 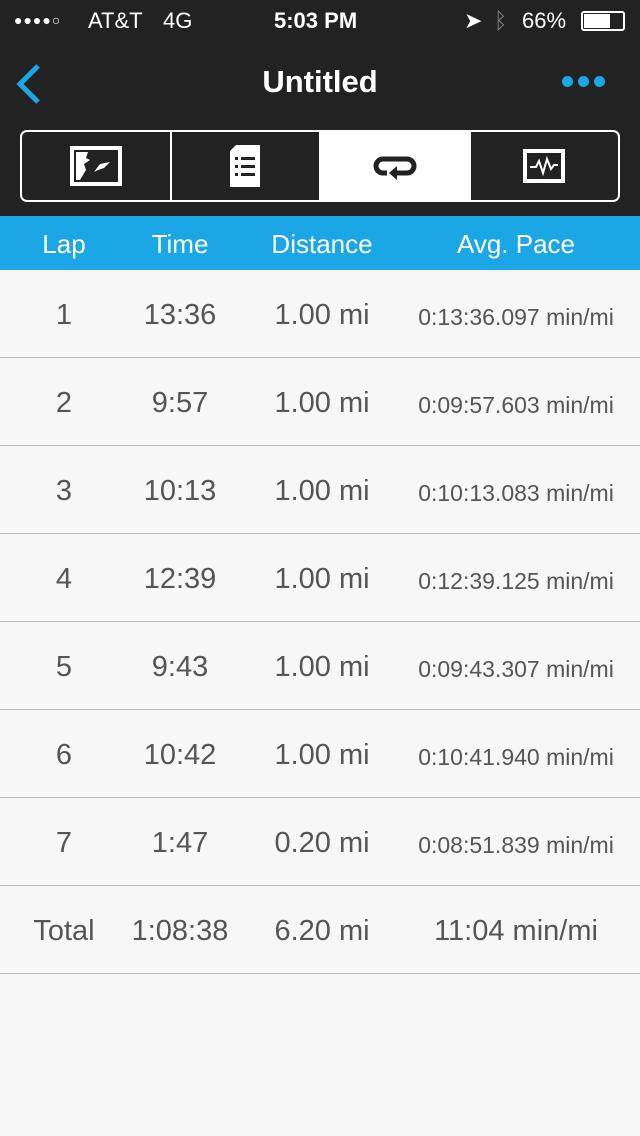 What do you see at coordinates (64, 244) in the screenshot?
I see `header-lap: Lap` at bounding box center [64, 244].